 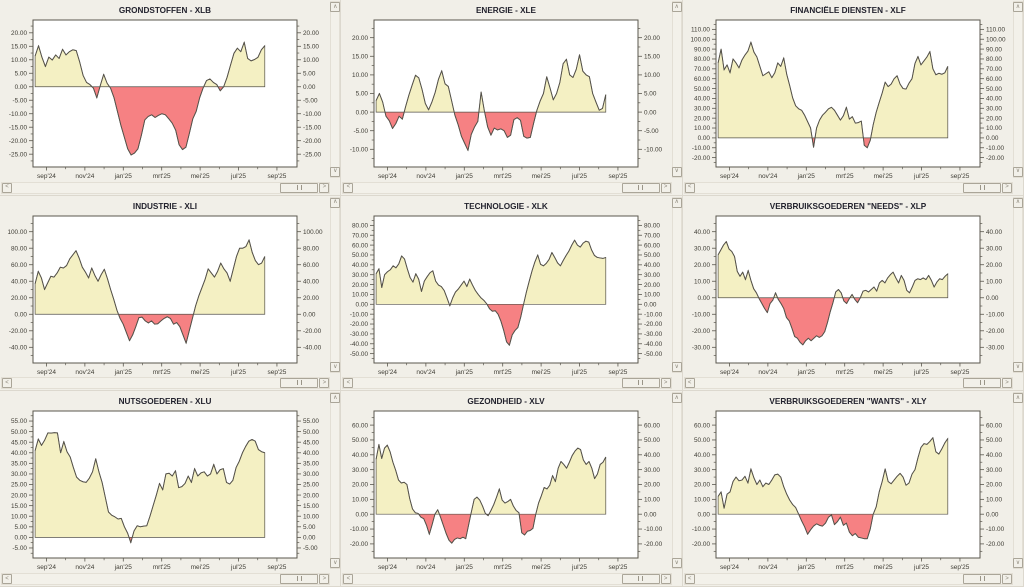 What do you see at coordinates (362, 94) in the screenshot?
I see `svg-text: 5.00` at bounding box center [362, 94].